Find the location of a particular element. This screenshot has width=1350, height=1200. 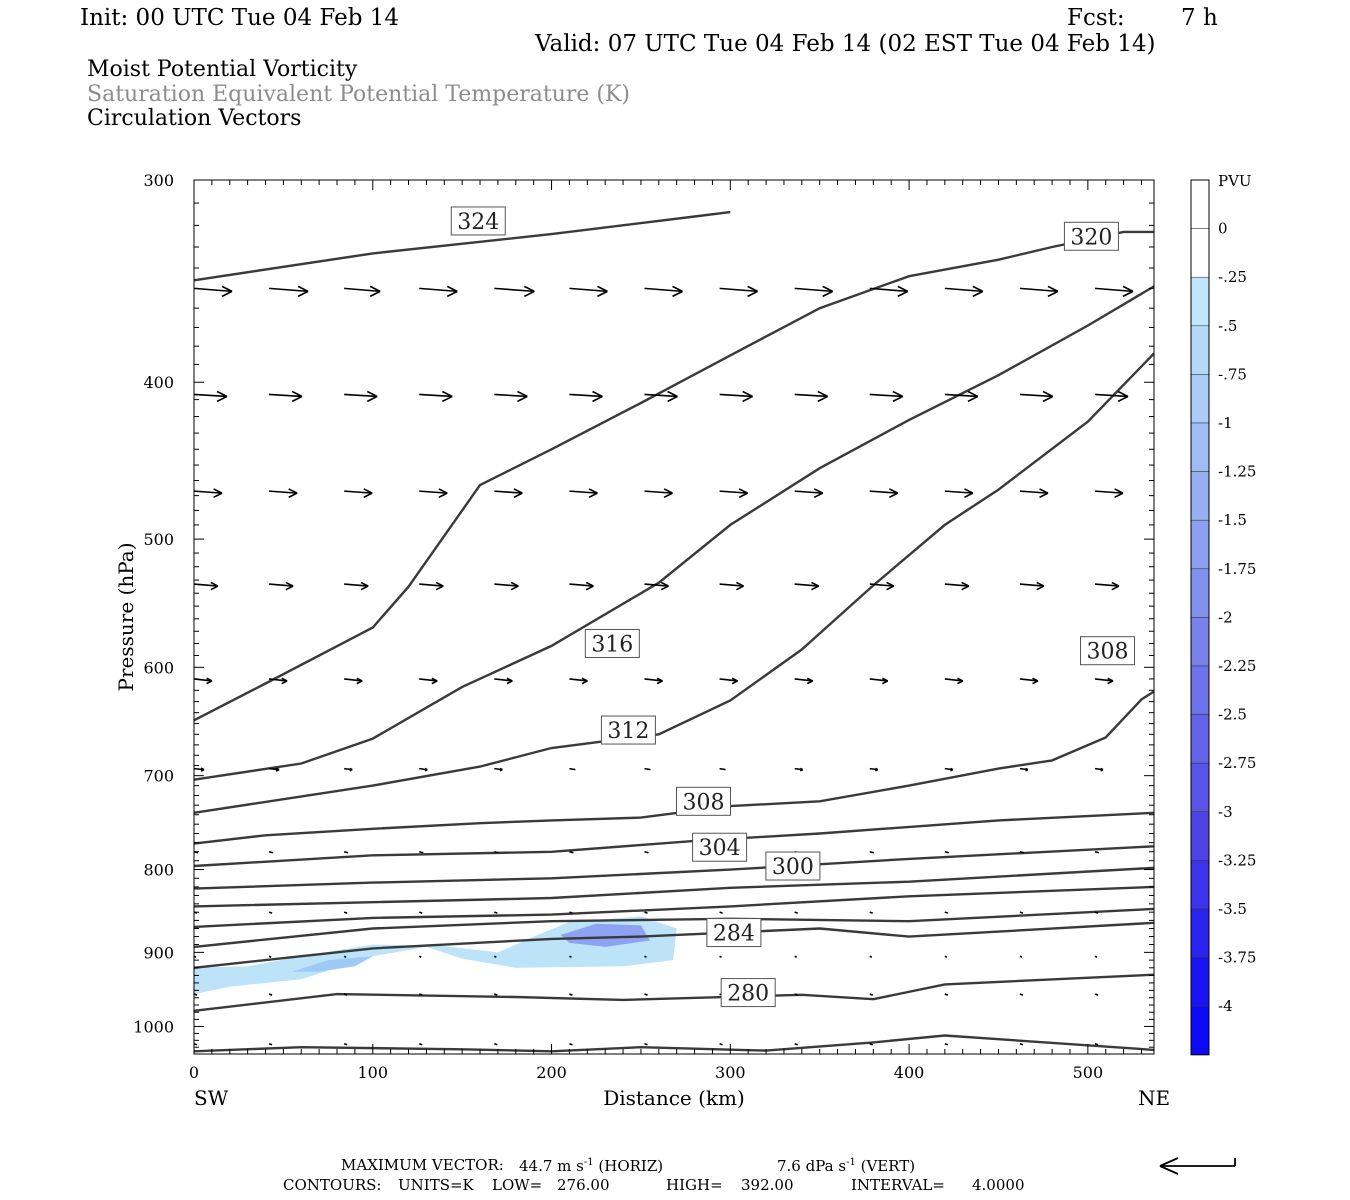

init-time: Init: 00 UTC Tue 04 Feb 14 is located at coordinates (240, 18).